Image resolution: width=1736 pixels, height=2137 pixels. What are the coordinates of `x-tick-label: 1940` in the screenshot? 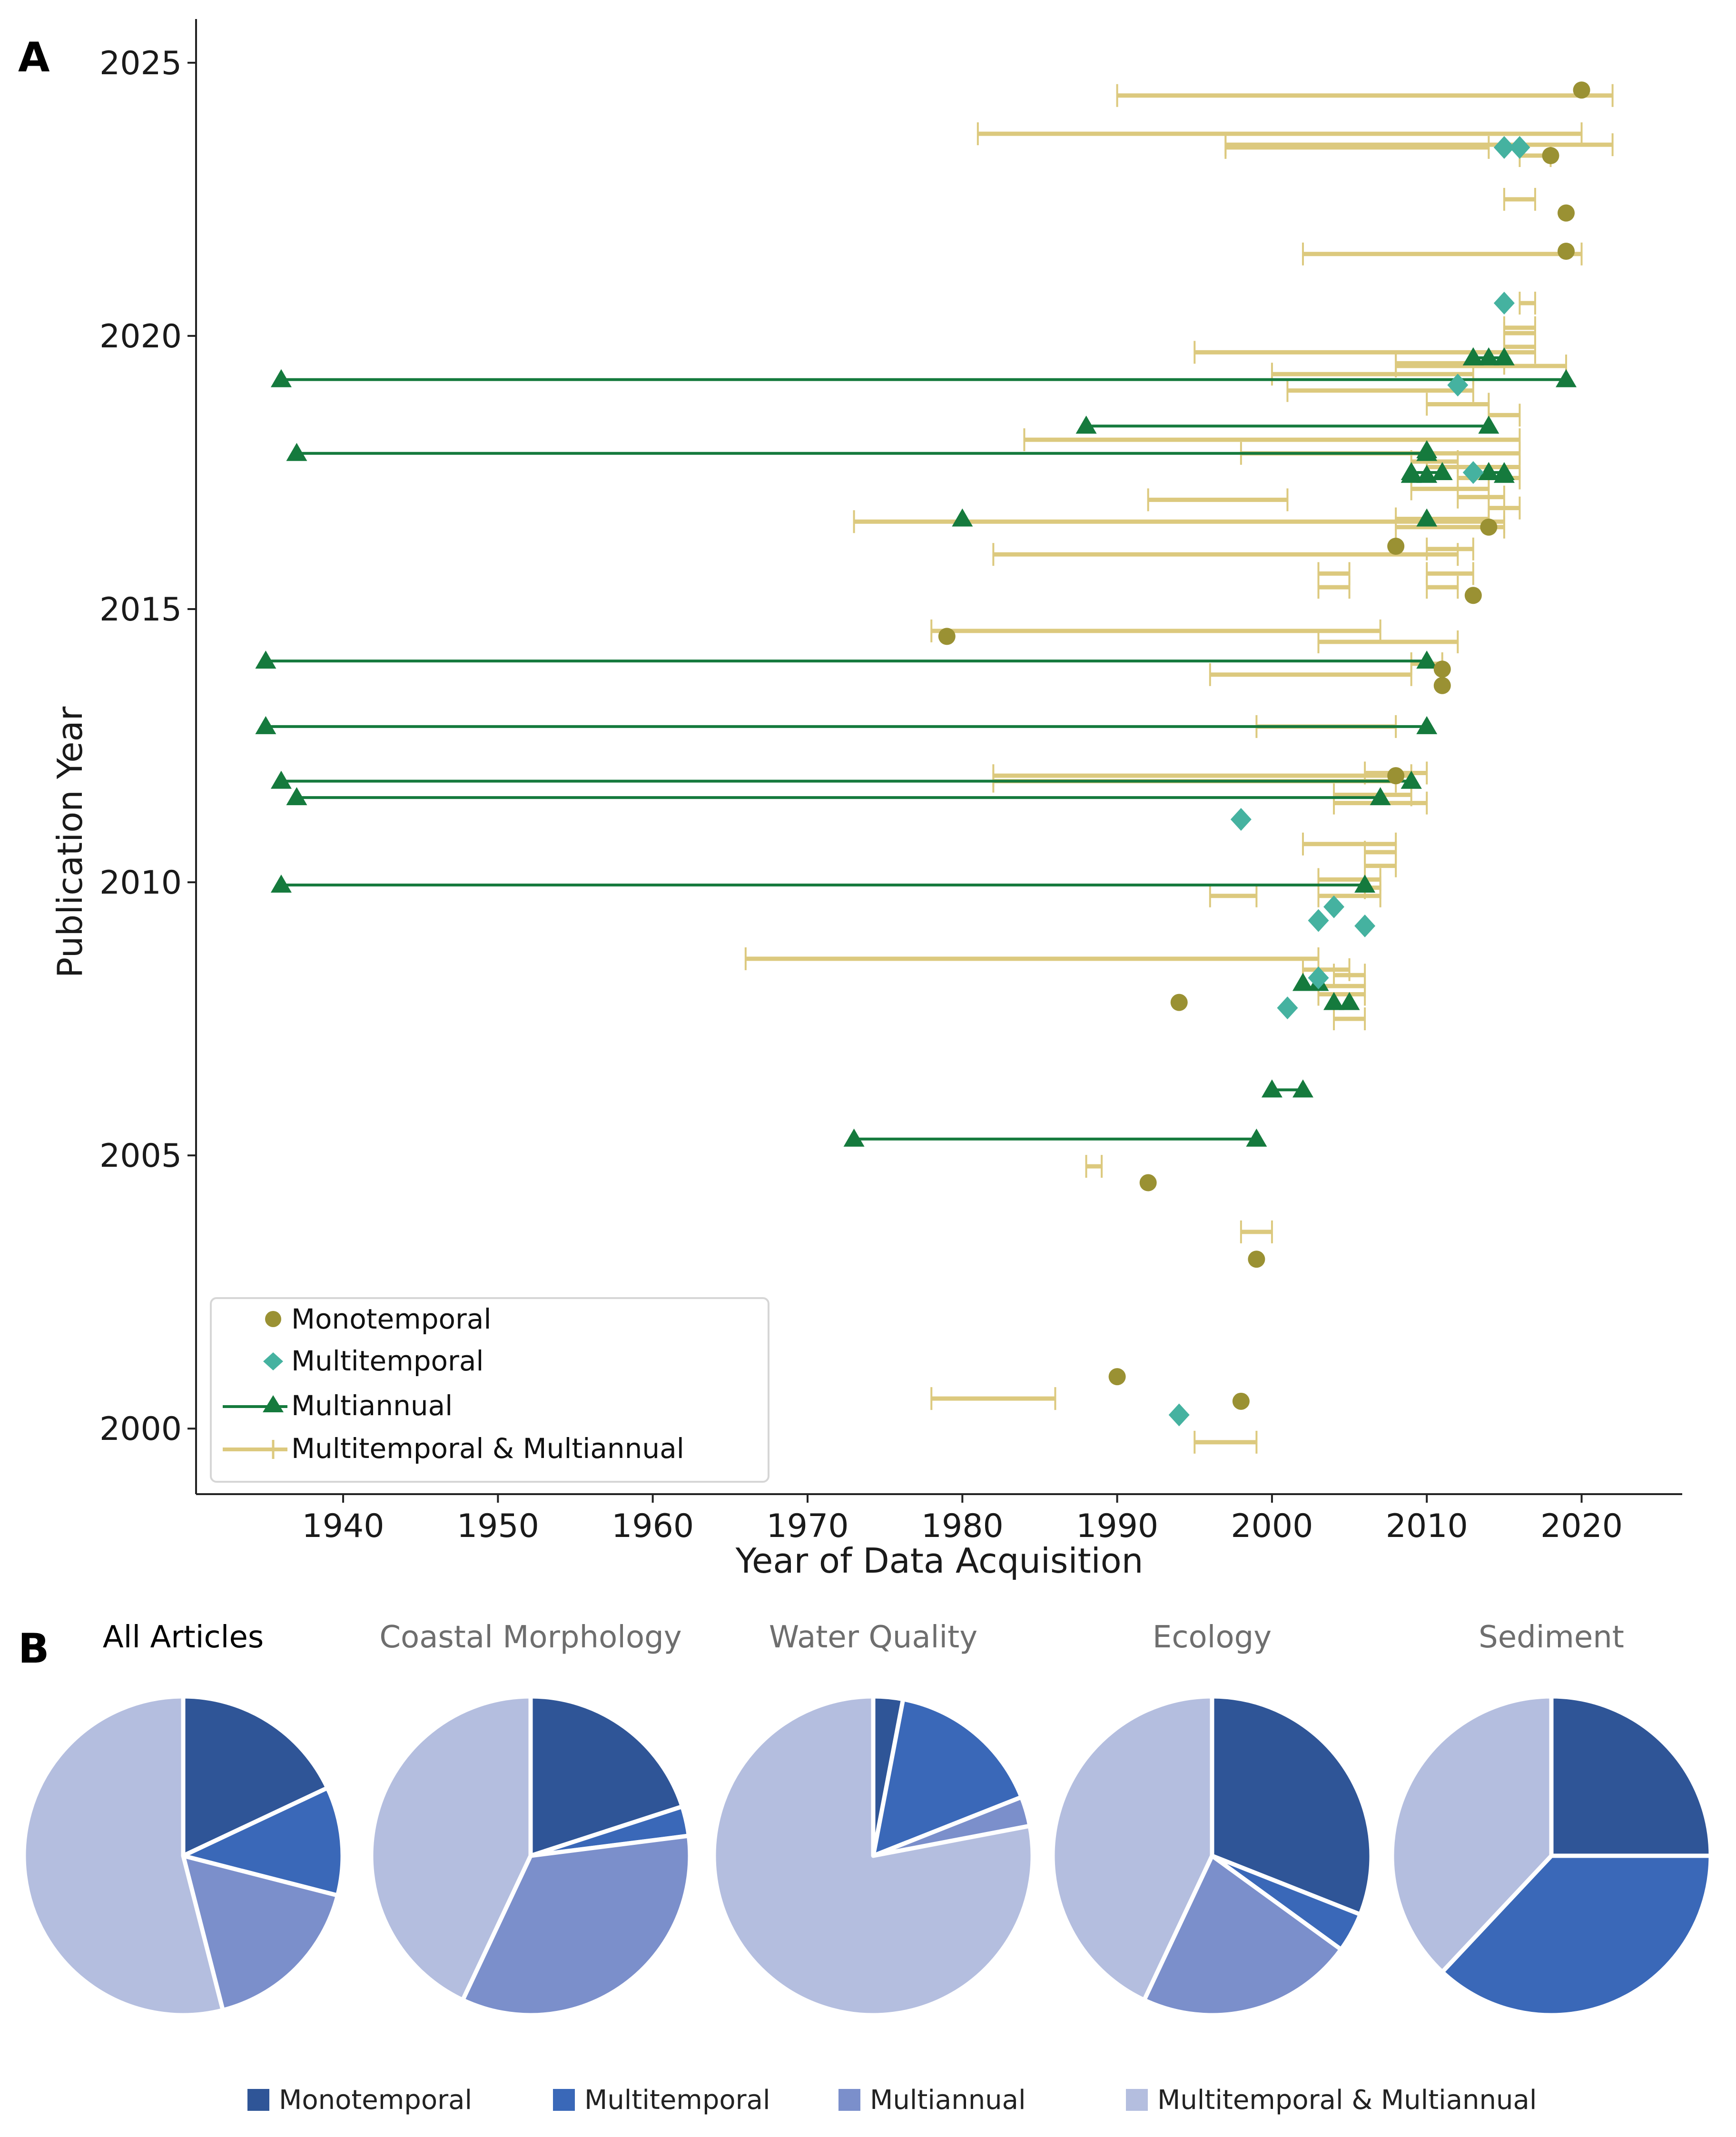 It's located at (343, 1526).